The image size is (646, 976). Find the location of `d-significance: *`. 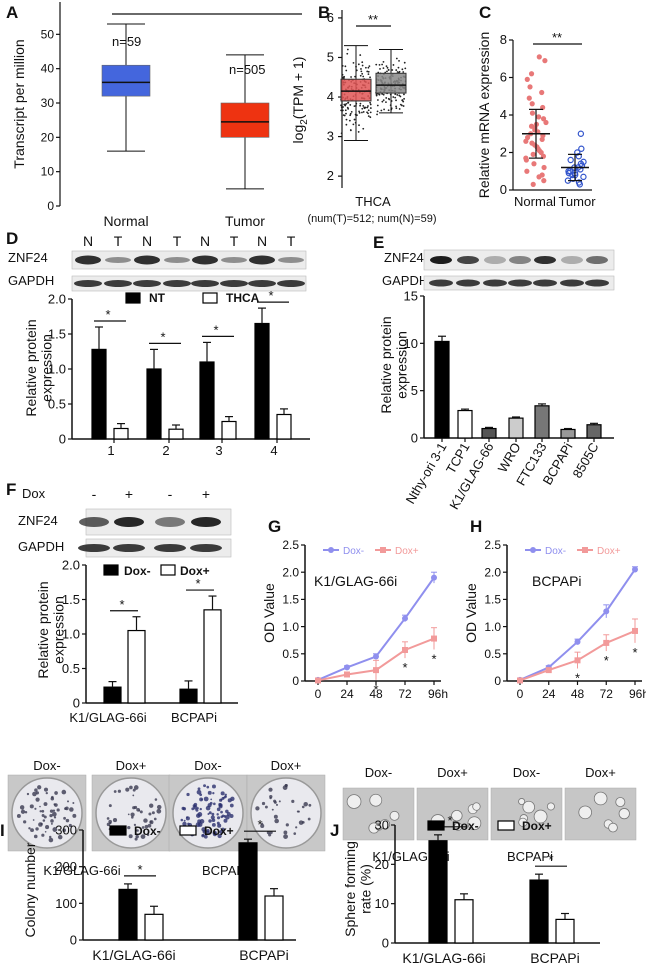

d-significance: * is located at coordinates (215, 329).